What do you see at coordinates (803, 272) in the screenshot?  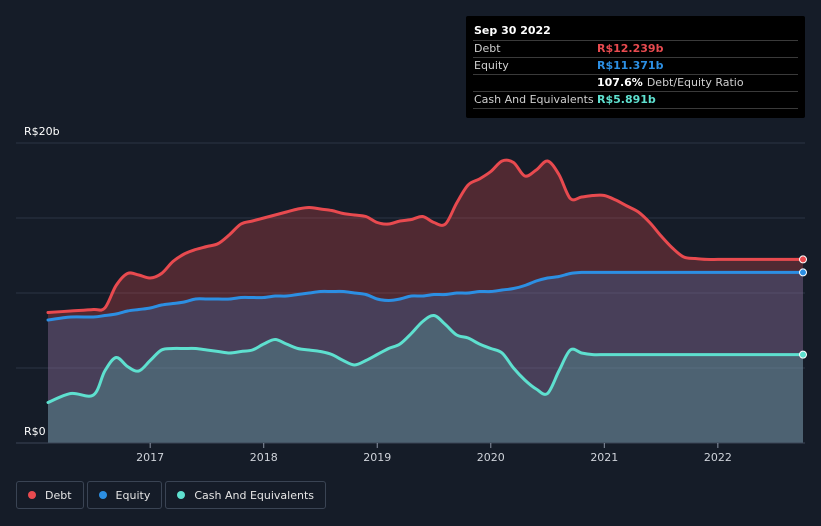 I see `equity-end-marker` at bounding box center [803, 272].